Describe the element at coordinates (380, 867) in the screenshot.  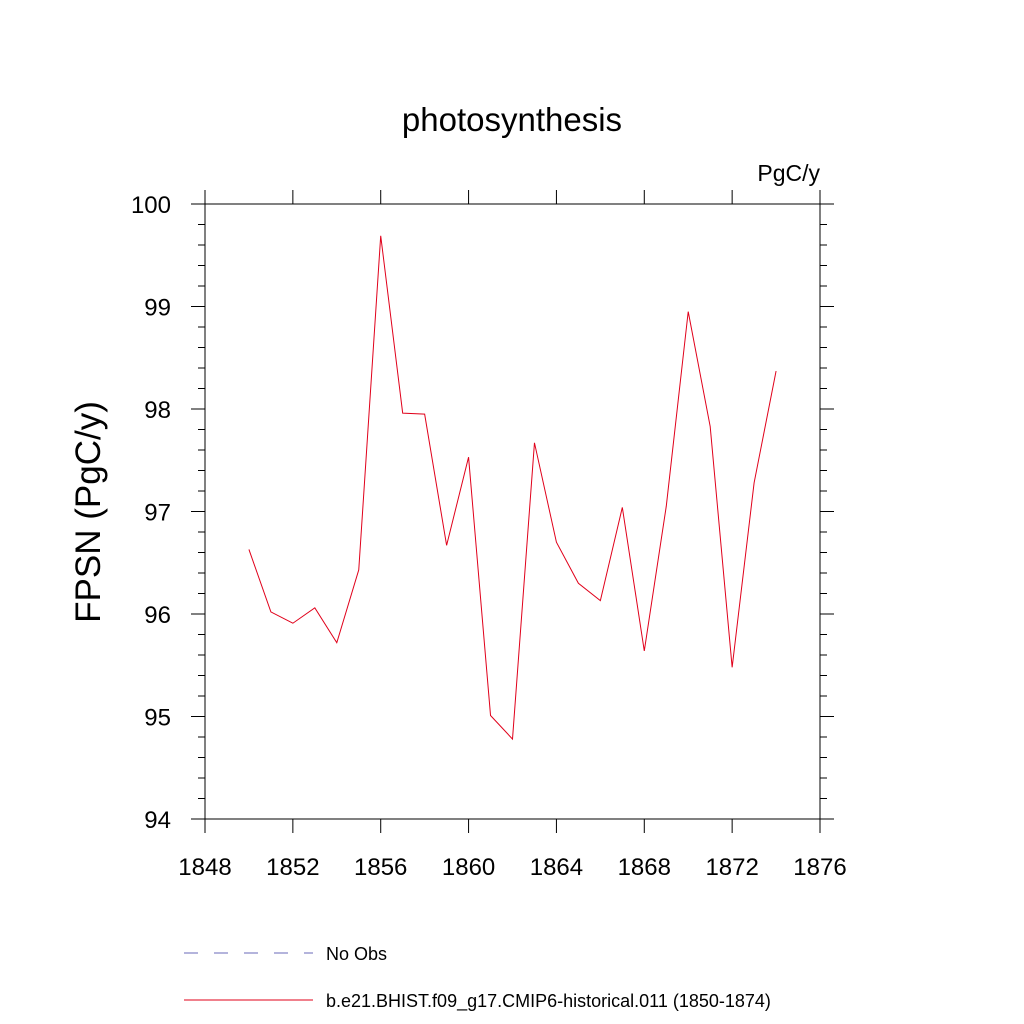
I see `x-tick-label: 1856` at that location.